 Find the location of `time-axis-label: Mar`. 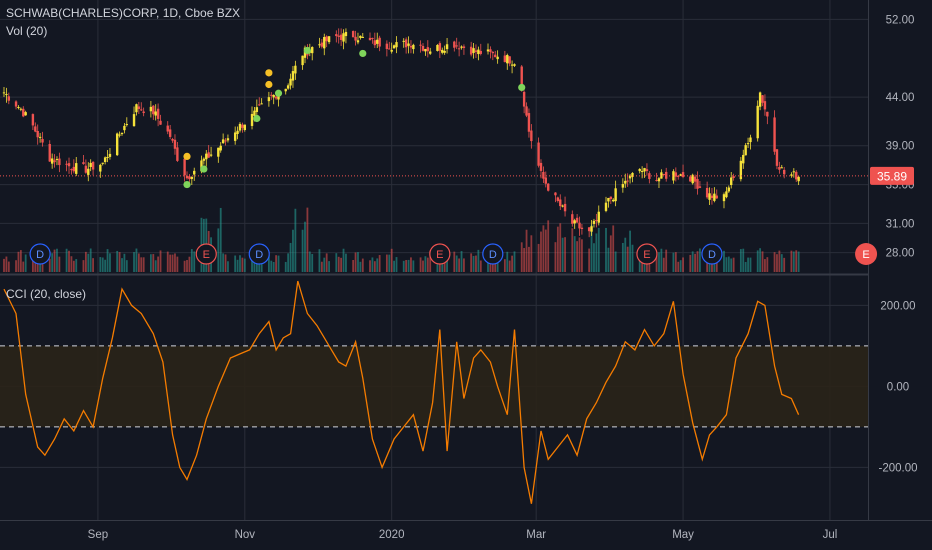

time-axis-label: Mar is located at coordinates (536, 535).